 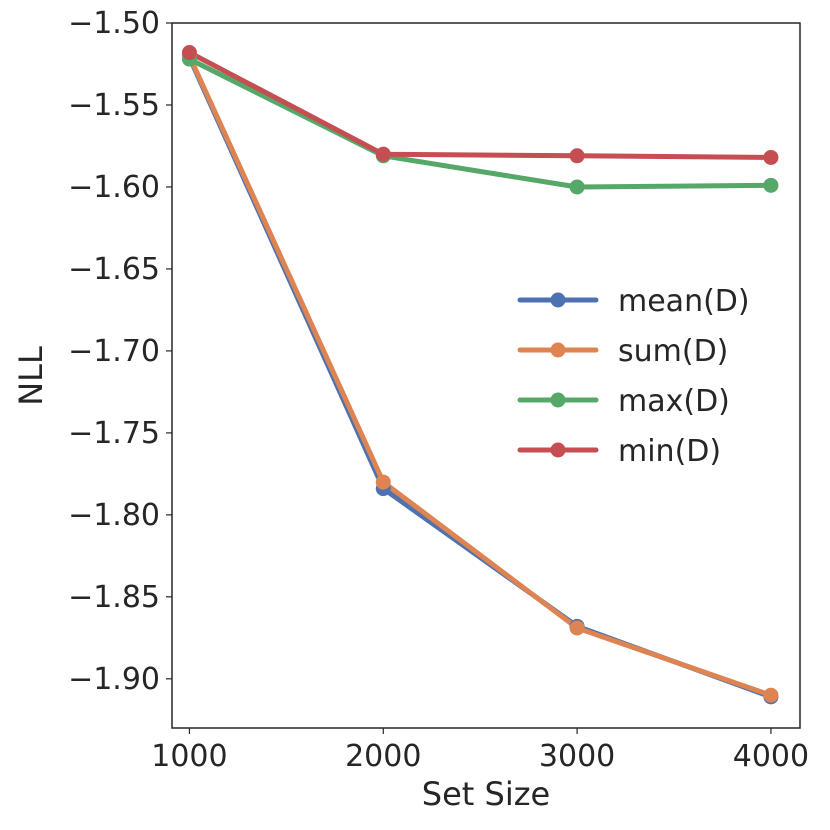 What do you see at coordinates (480, 105) in the screenshot?
I see `series-line-min-d` at bounding box center [480, 105].